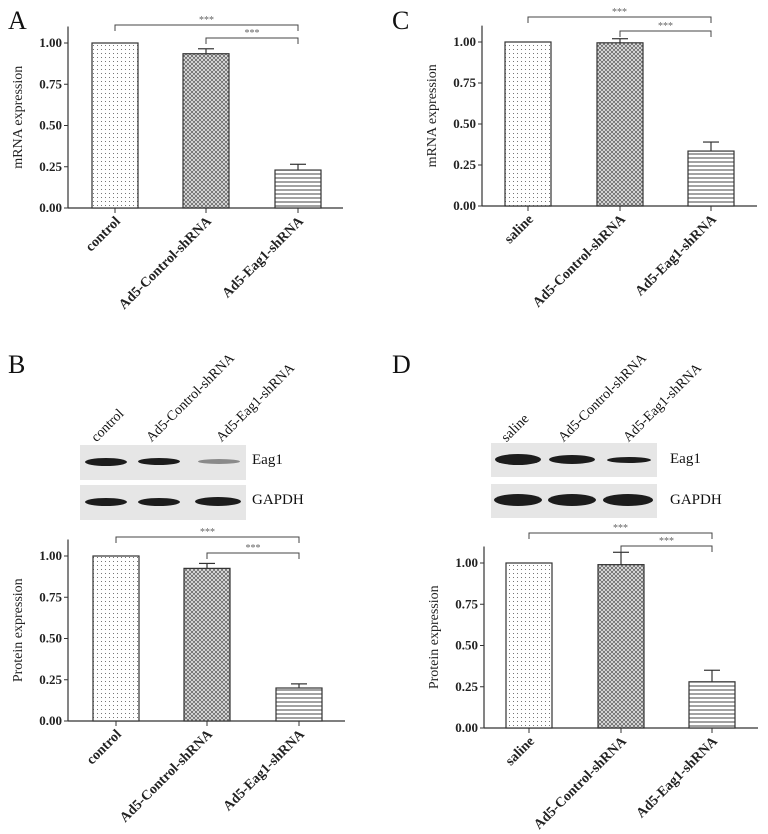  I want to click on panel-letter-a: A, so click(17, 20).